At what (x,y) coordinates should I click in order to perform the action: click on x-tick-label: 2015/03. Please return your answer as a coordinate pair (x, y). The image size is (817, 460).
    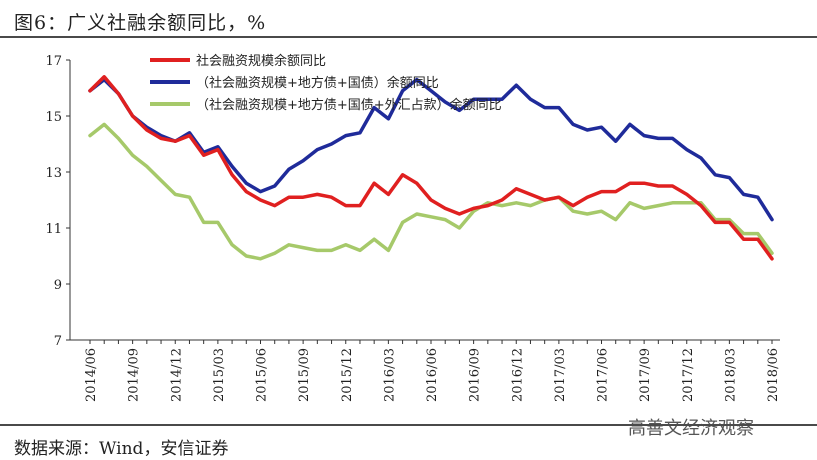
    Looking at the image, I should click on (219, 375).